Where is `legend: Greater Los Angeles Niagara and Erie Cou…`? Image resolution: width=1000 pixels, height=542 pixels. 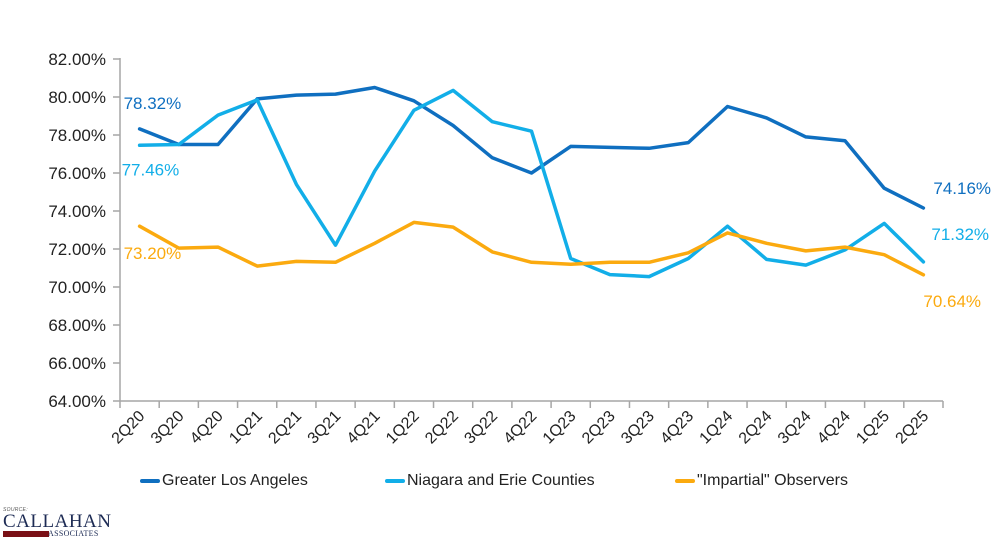
legend: Greater Los Angeles Niagara and Erie Cou… is located at coordinates (494, 481).